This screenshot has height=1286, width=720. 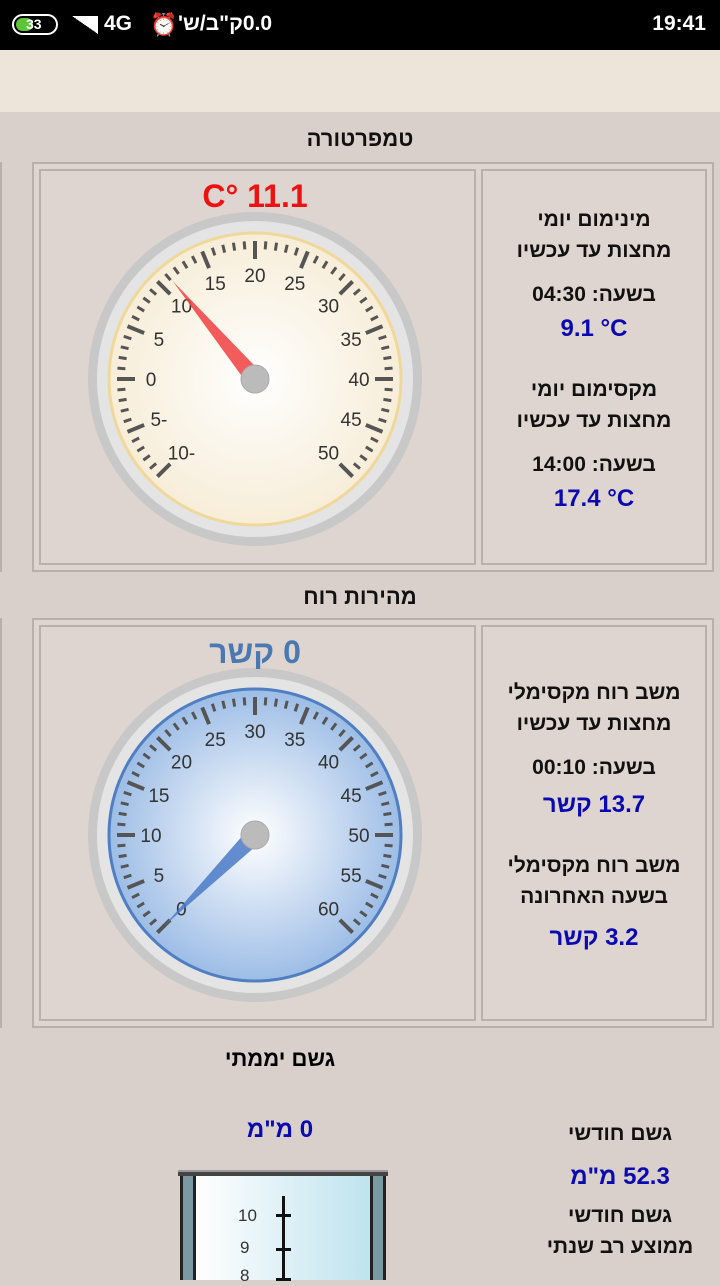 What do you see at coordinates (594, 723) in the screenshot?
I see `gust-sublabel: מחצות עד עכשיו` at bounding box center [594, 723].